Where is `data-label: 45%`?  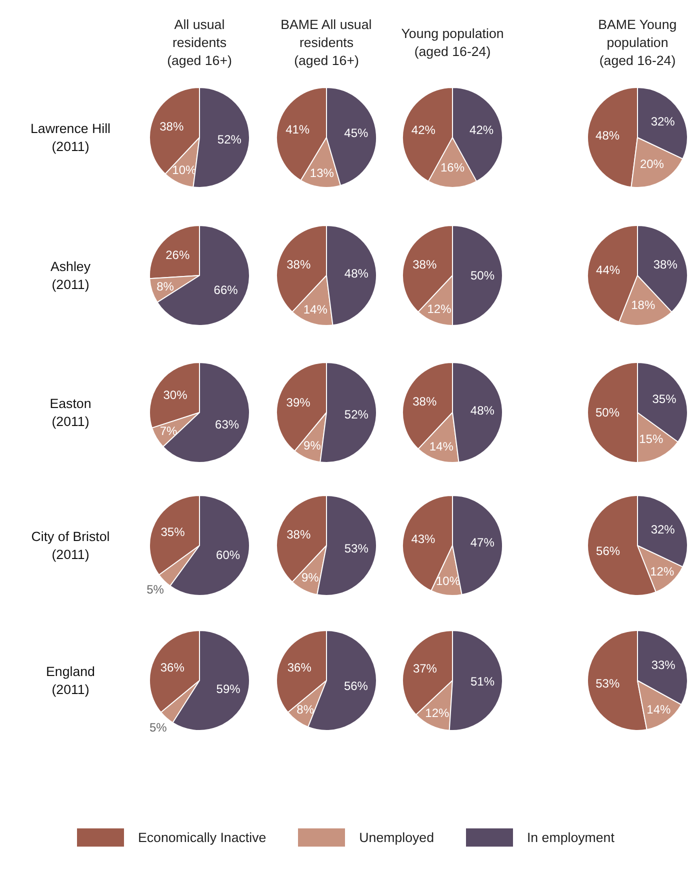
data-label: 45% is located at coordinates (356, 133).